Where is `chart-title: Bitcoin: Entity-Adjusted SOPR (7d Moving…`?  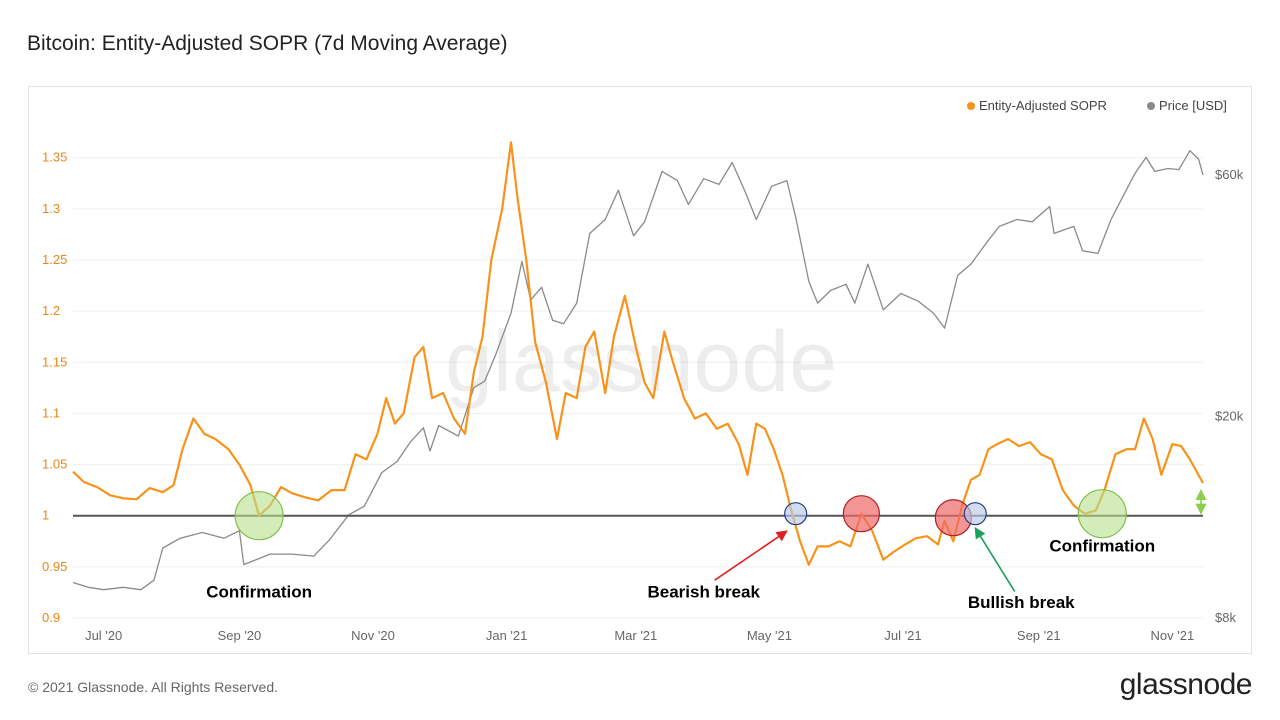 chart-title: Bitcoin: Entity-Adjusted SOPR (7d Moving… is located at coordinates (267, 43).